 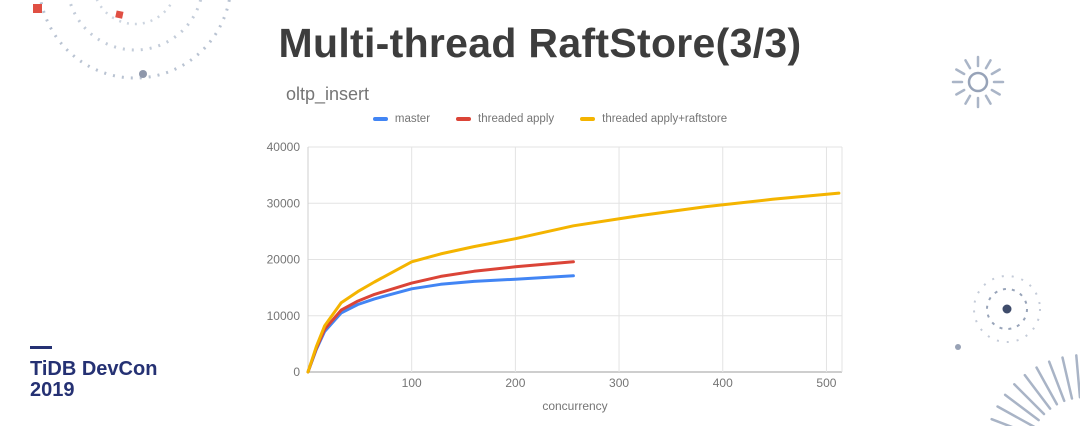 I want to click on svg-text: 300, so click(x=619, y=383).